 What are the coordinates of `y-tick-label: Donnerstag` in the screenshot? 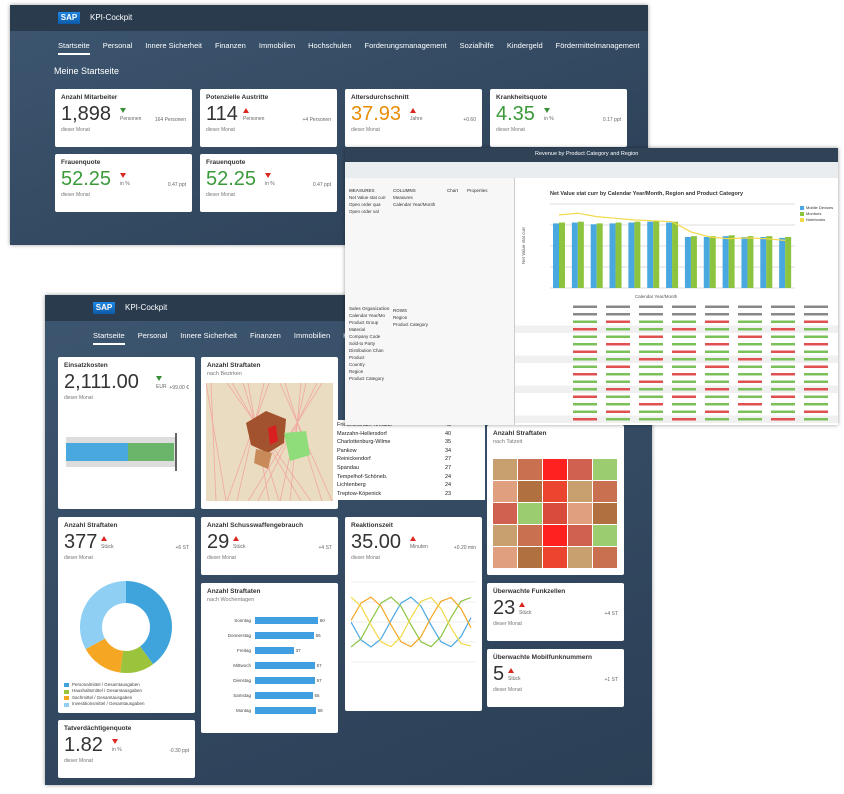 It's located at (239, 635).